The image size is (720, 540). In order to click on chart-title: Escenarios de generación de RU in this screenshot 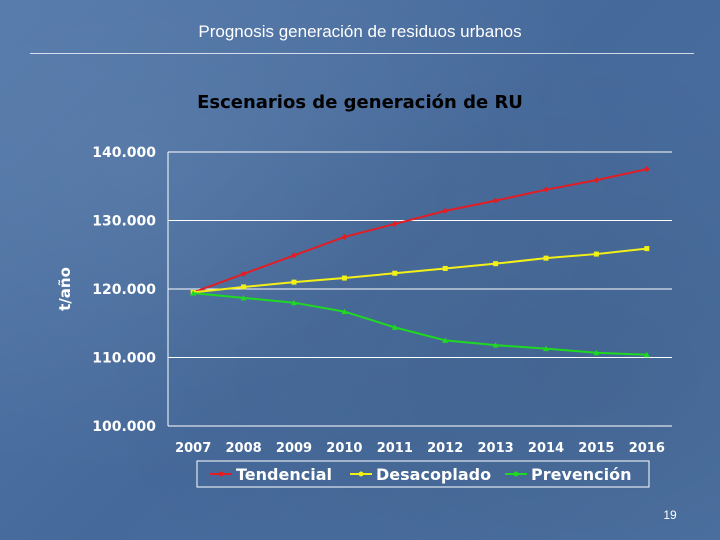, I will do `click(360, 102)`.